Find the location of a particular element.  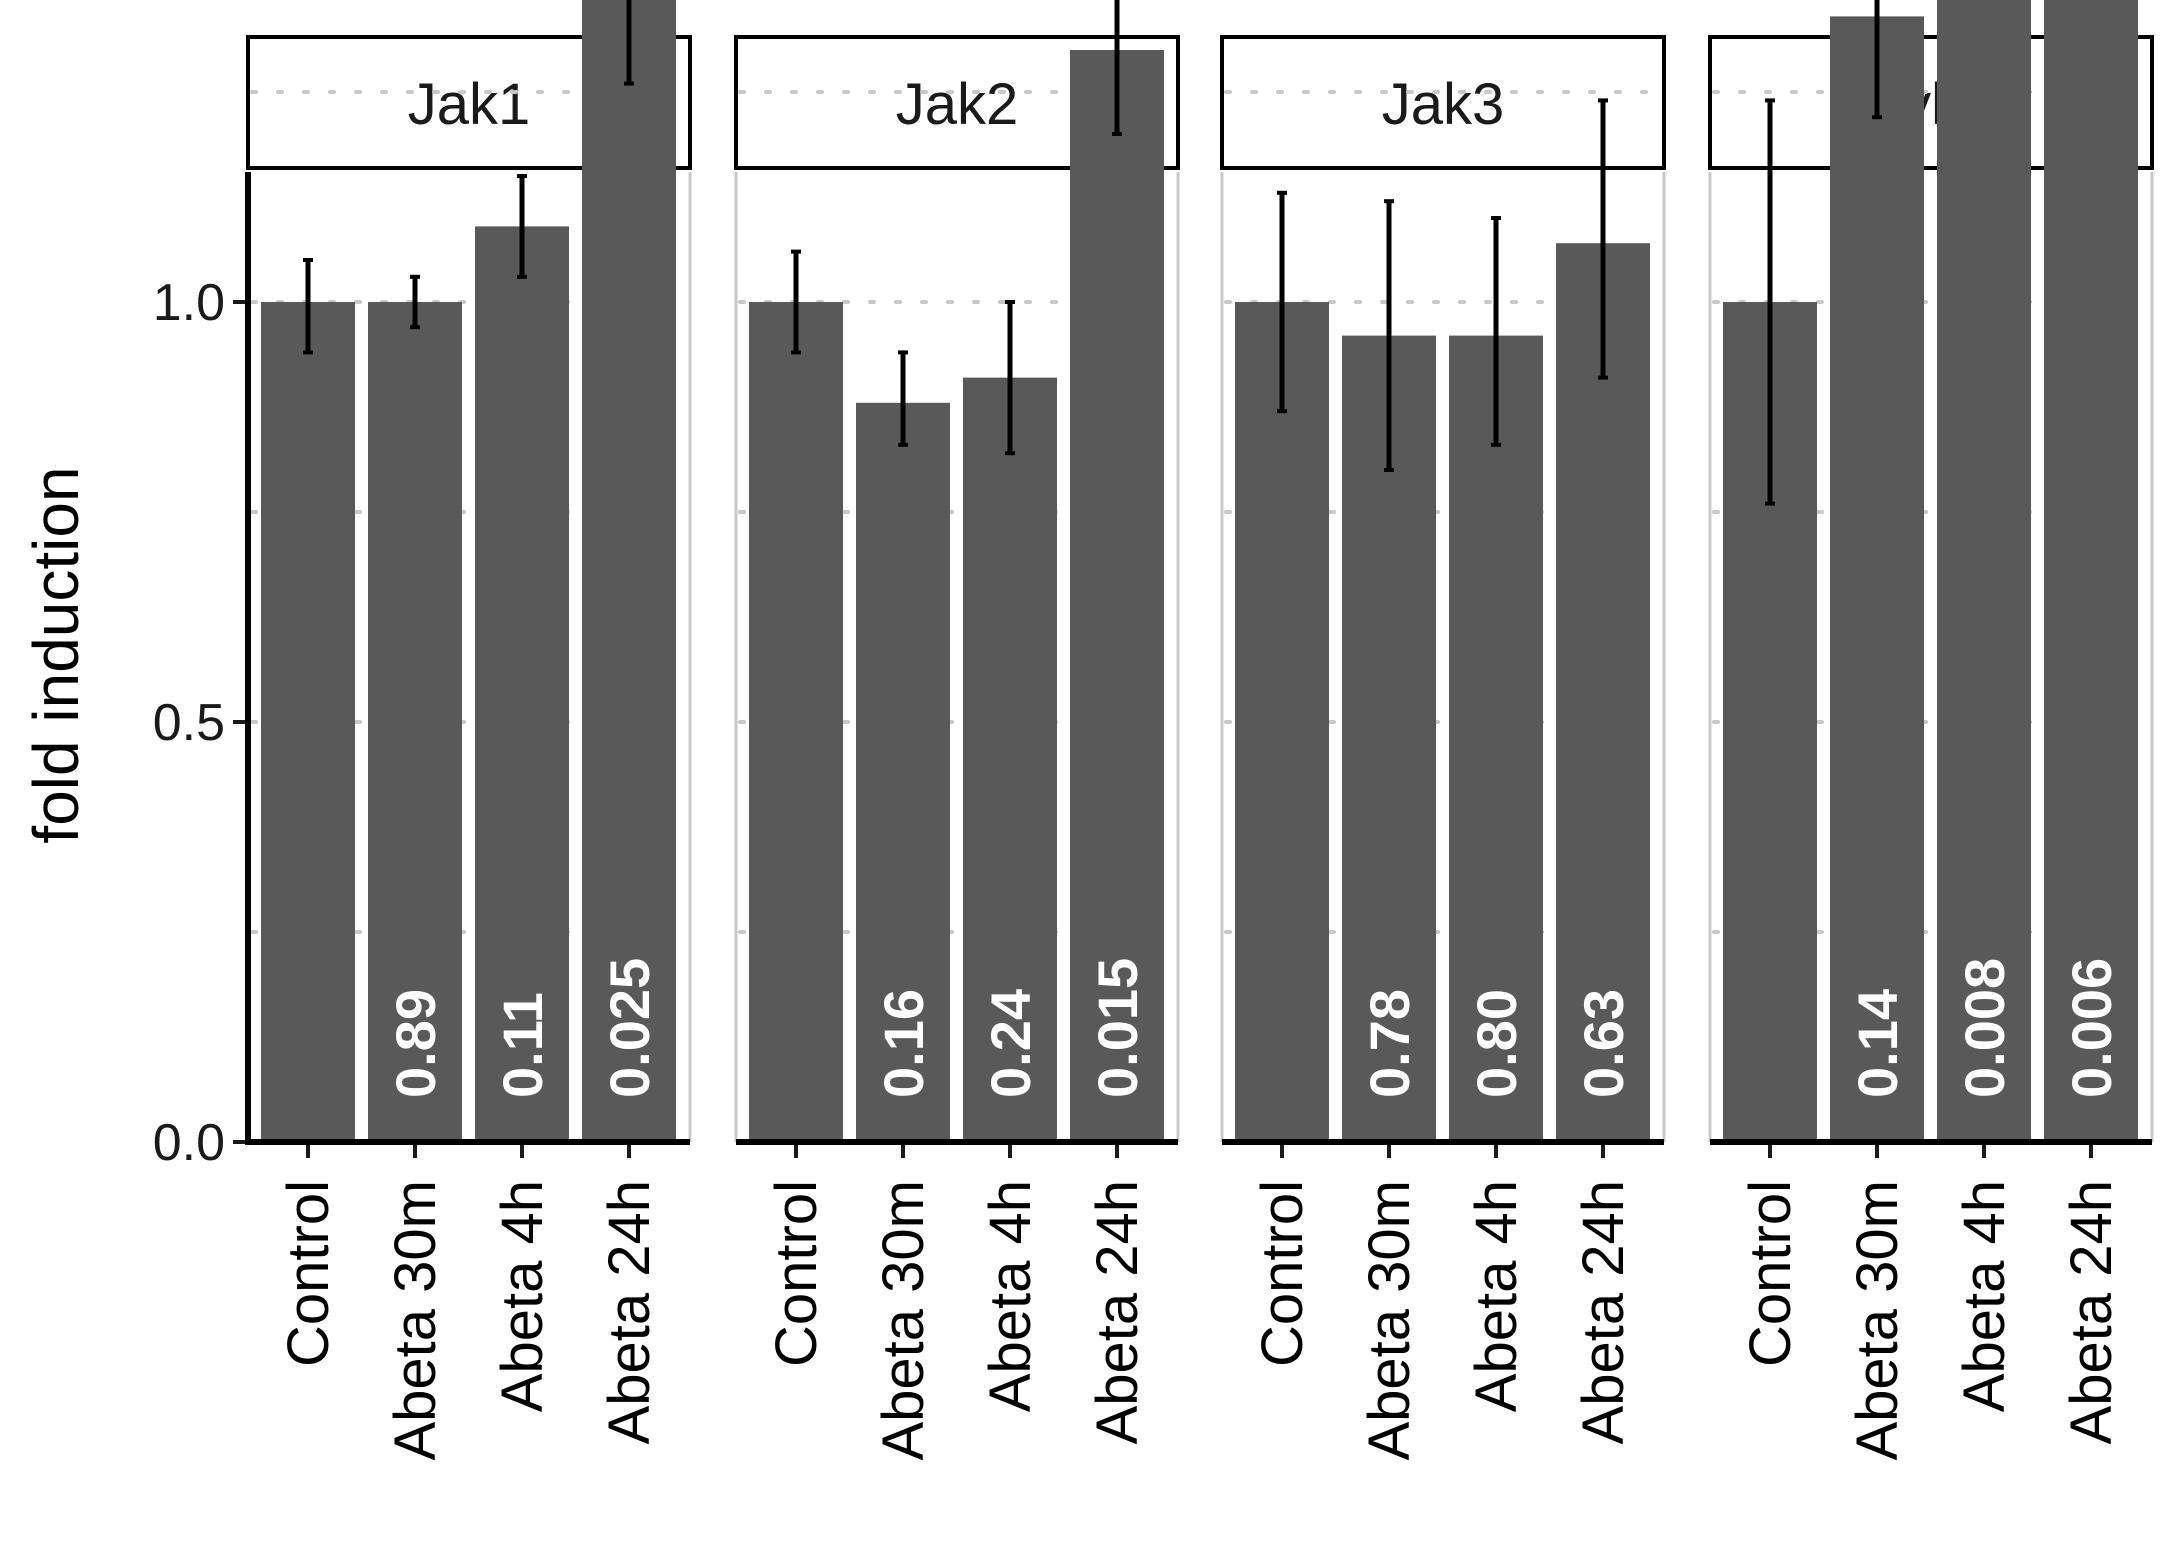

facet-strip-label: Jak1 is located at coordinates (469, 104).